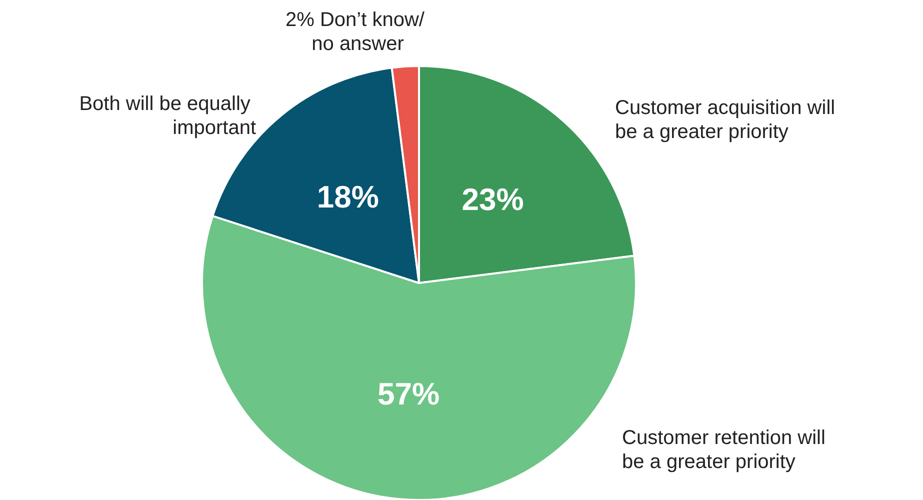 This screenshot has width=923, height=500. What do you see at coordinates (167, 116) in the screenshot?
I see `slice-label: Both will be equally important` at bounding box center [167, 116].